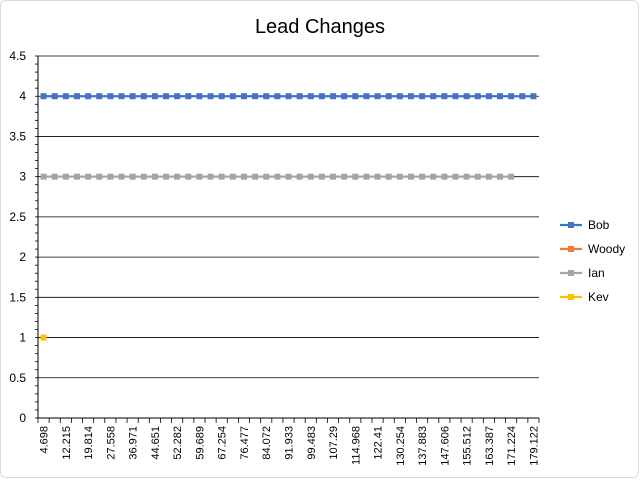 The width and height of the screenshot is (641, 480). Describe the element at coordinates (379, 443) in the screenshot. I see `x-tick-label: 122.41` at that location.